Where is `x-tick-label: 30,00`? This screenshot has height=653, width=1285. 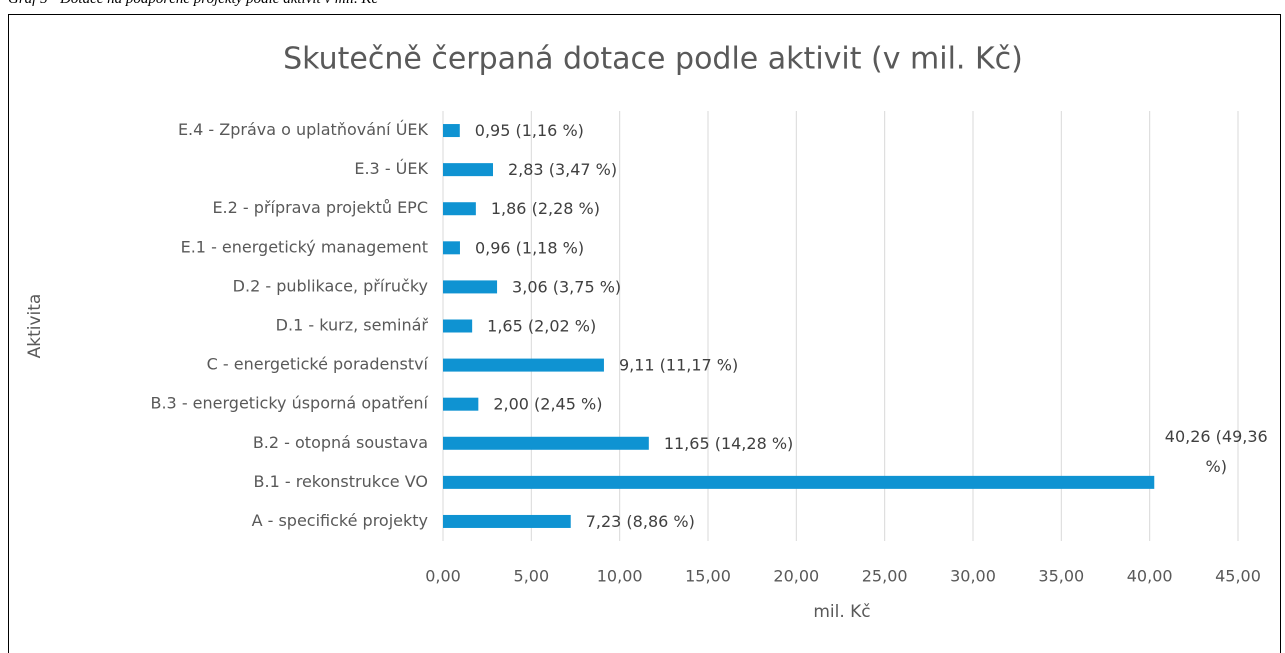
x-tick-label: 30,00 is located at coordinates (973, 576).